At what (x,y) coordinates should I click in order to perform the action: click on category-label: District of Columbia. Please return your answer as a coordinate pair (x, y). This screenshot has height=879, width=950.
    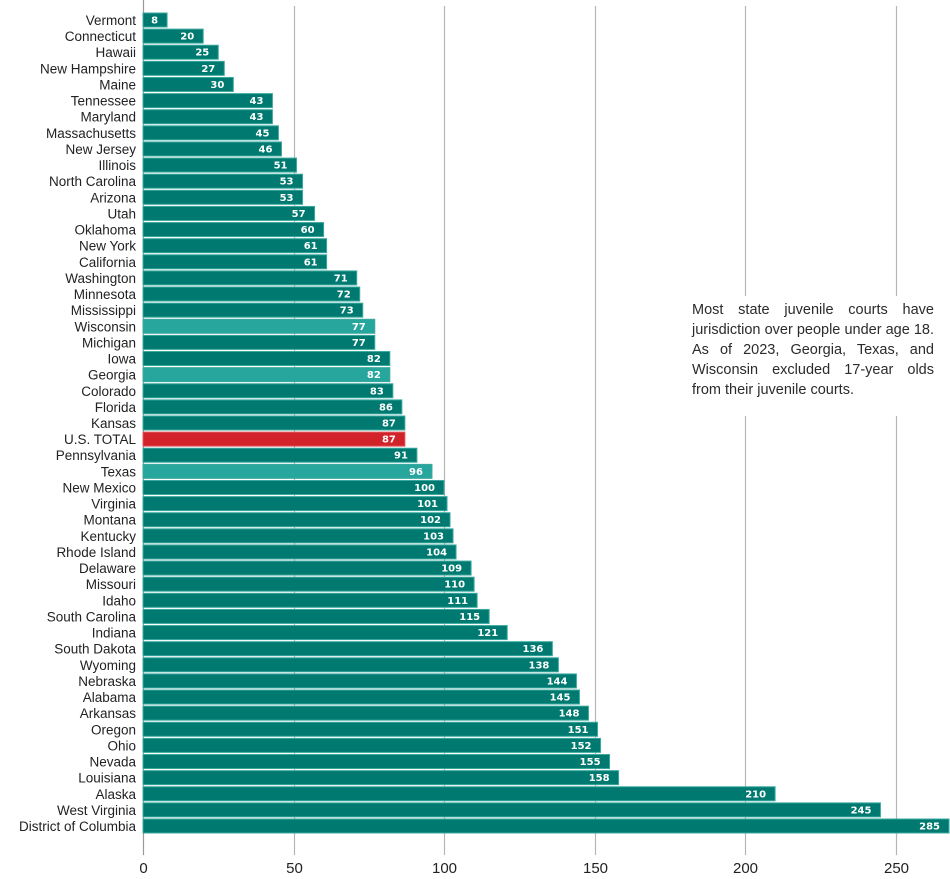
    Looking at the image, I should click on (78, 826).